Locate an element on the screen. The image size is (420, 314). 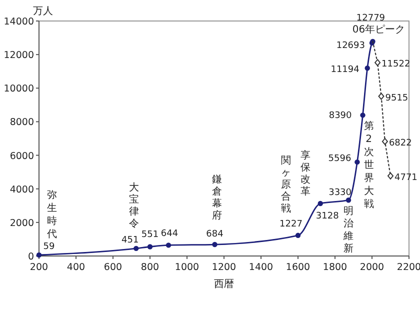
data-label: 4771 is located at coordinates (406, 177).